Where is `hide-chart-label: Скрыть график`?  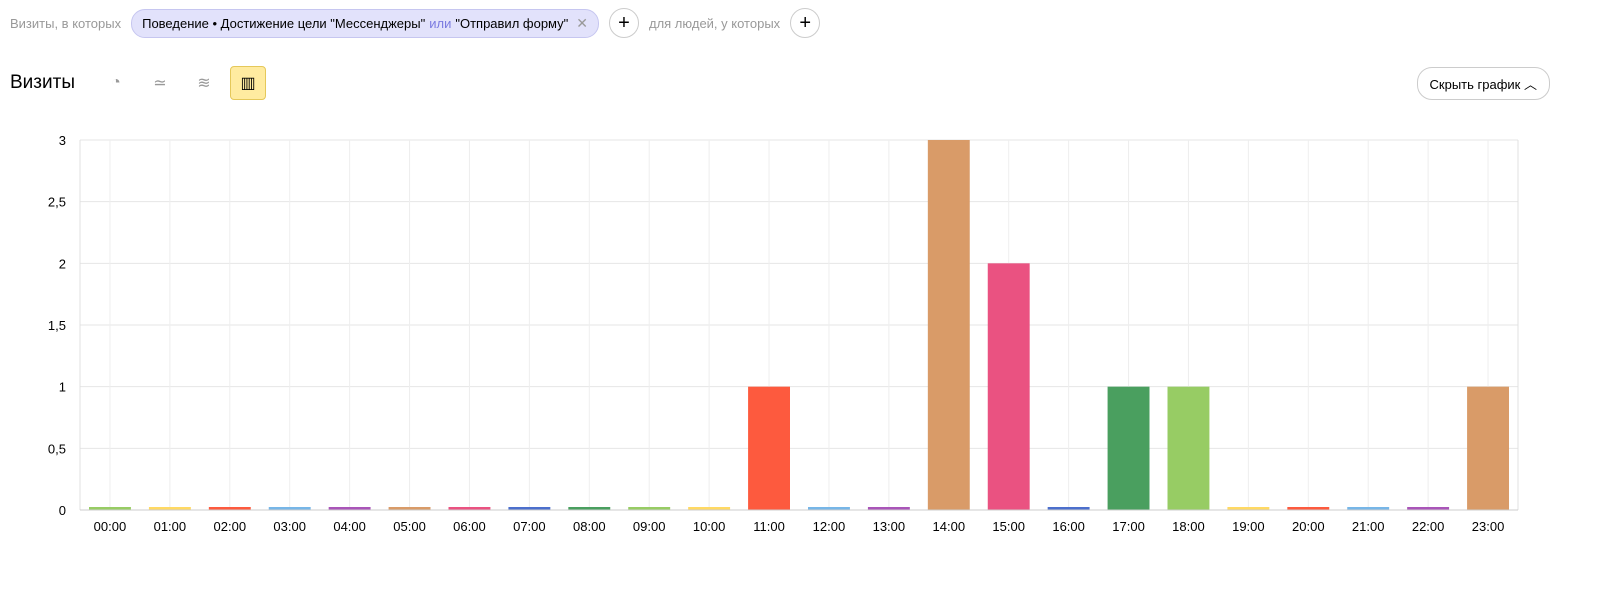 hide-chart-label: Скрыть график is located at coordinates (1475, 84).